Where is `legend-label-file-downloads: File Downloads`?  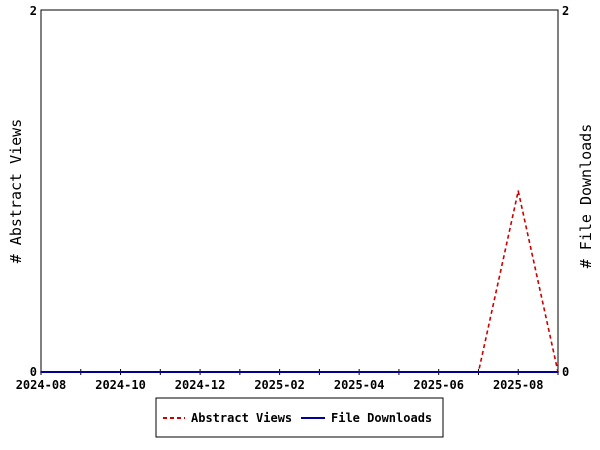 legend-label-file-downloads: File Downloads is located at coordinates (381, 418).